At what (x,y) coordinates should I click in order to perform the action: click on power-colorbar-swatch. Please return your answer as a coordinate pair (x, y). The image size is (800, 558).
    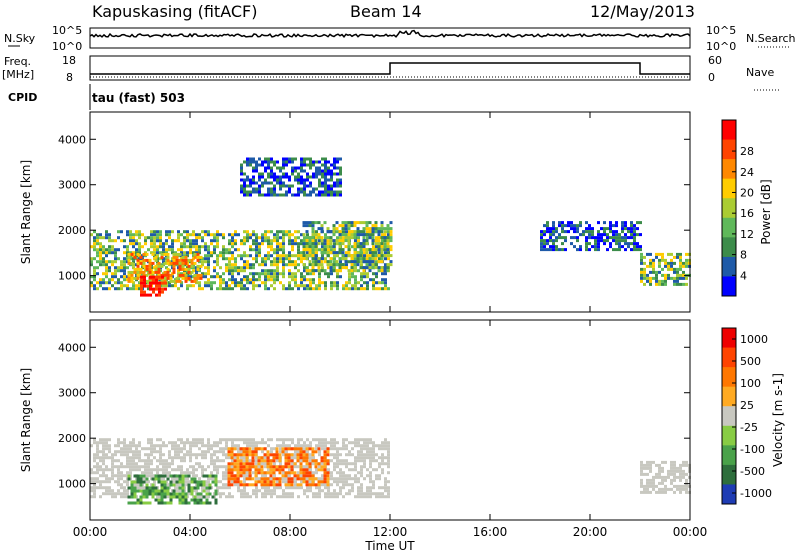
    Looking at the image, I should click on (729, 247).